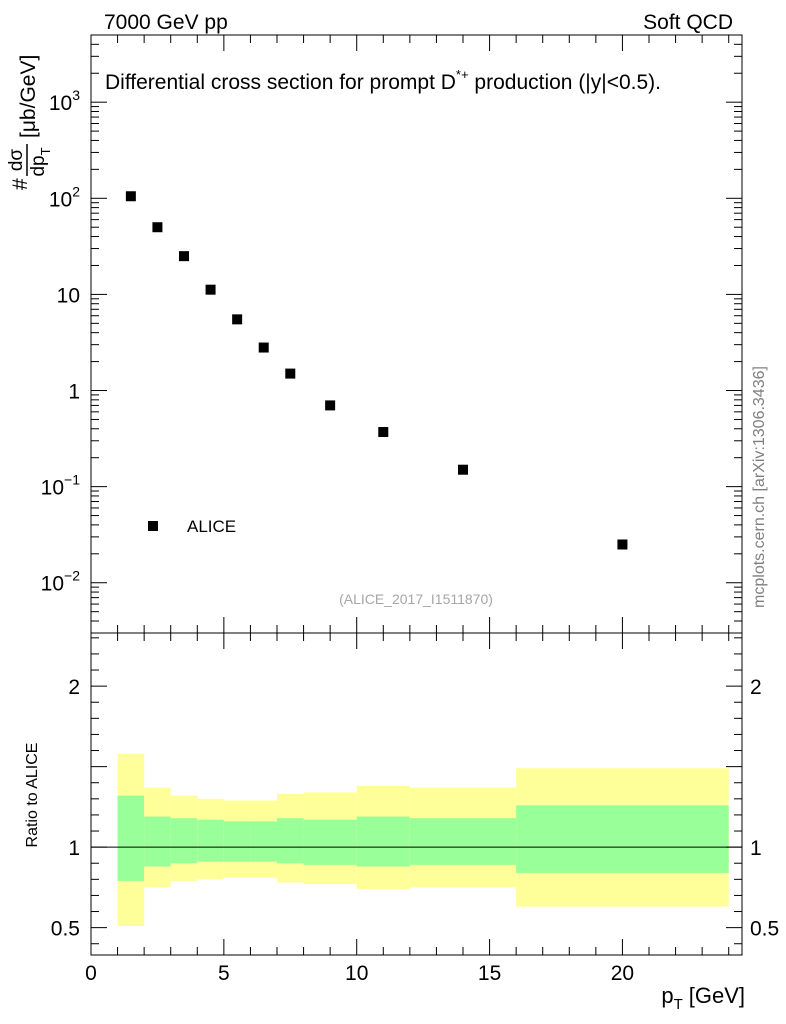  What do you see at coordinates (280, 82) in the screenshot?
I see `plot-title-main: Differential cross section for prompt D` at bounding box center [280, 82].